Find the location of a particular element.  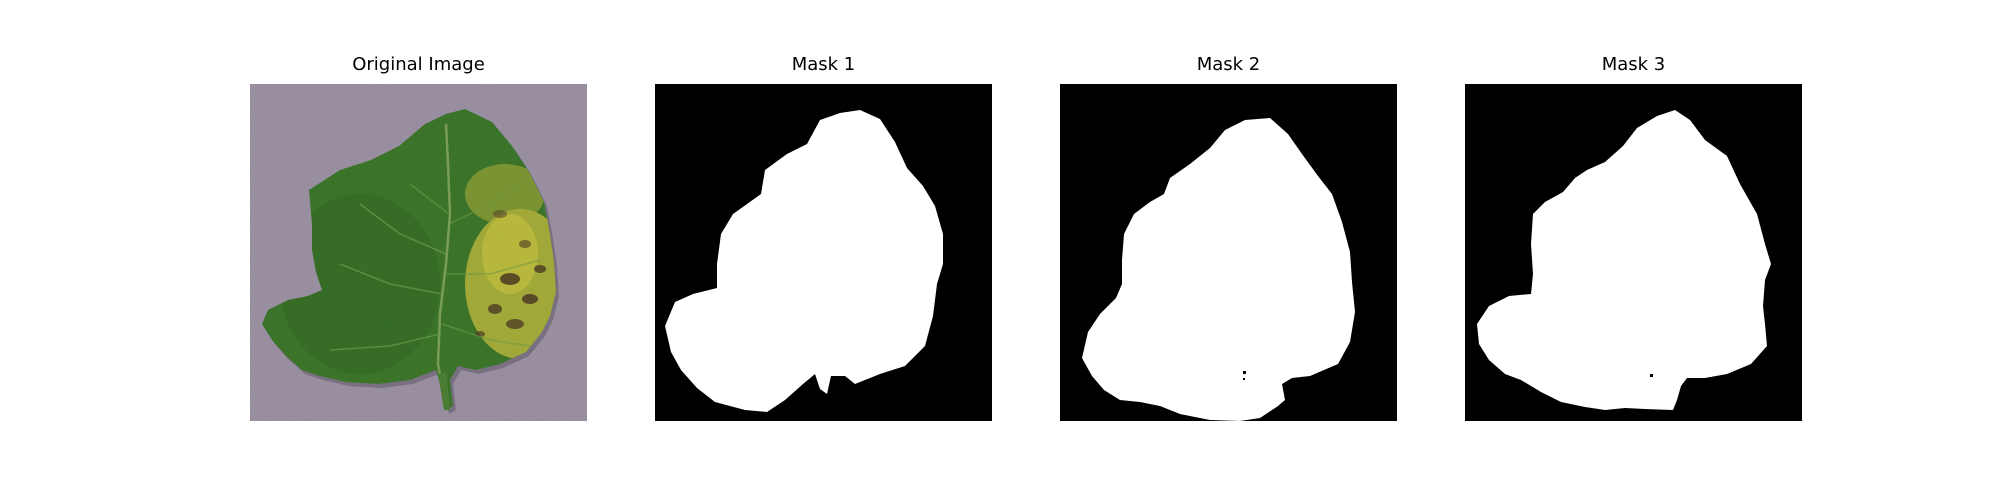

mask-3-panel: Mask 3 is located at coordinates (1633, 237).